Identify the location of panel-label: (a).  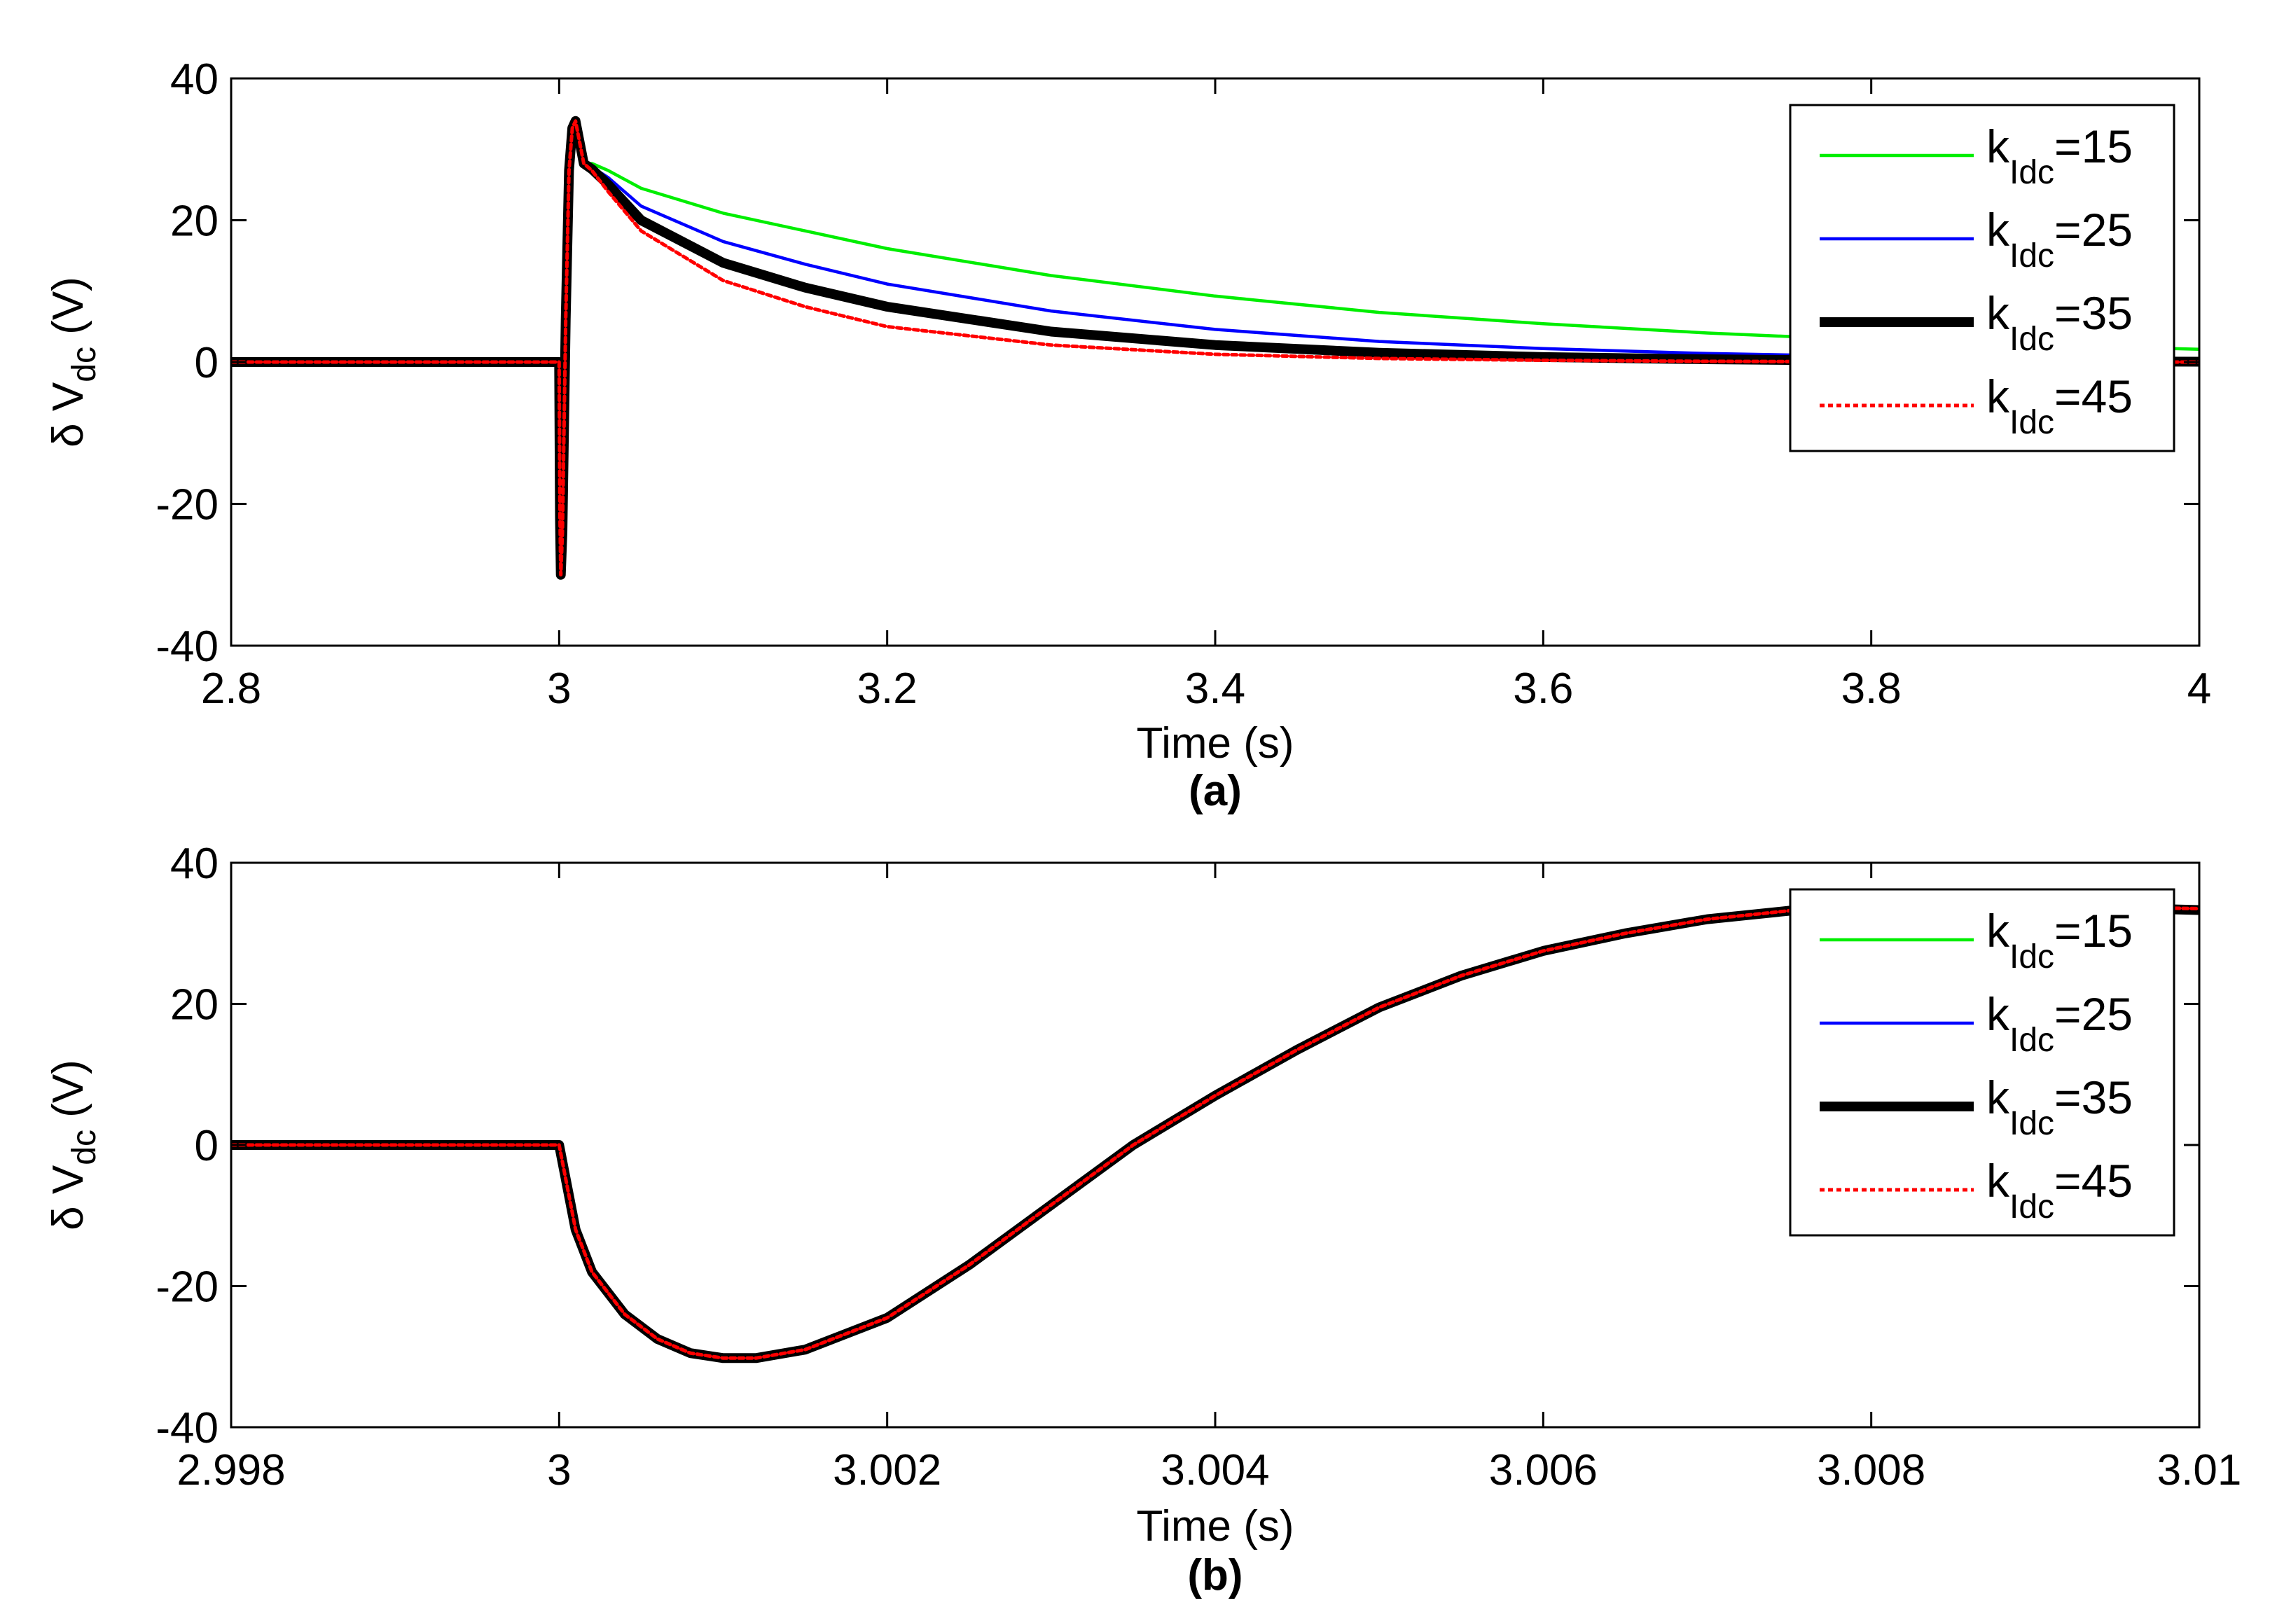
(1215, 791).